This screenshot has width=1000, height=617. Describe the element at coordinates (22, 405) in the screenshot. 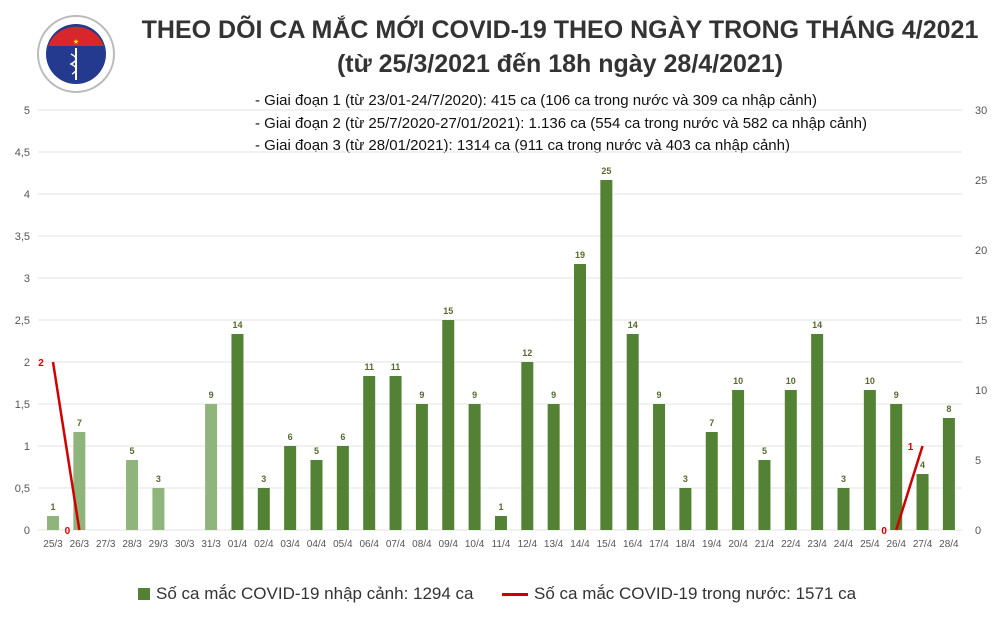

I see `left-axis-tick: 1,5` at that location.